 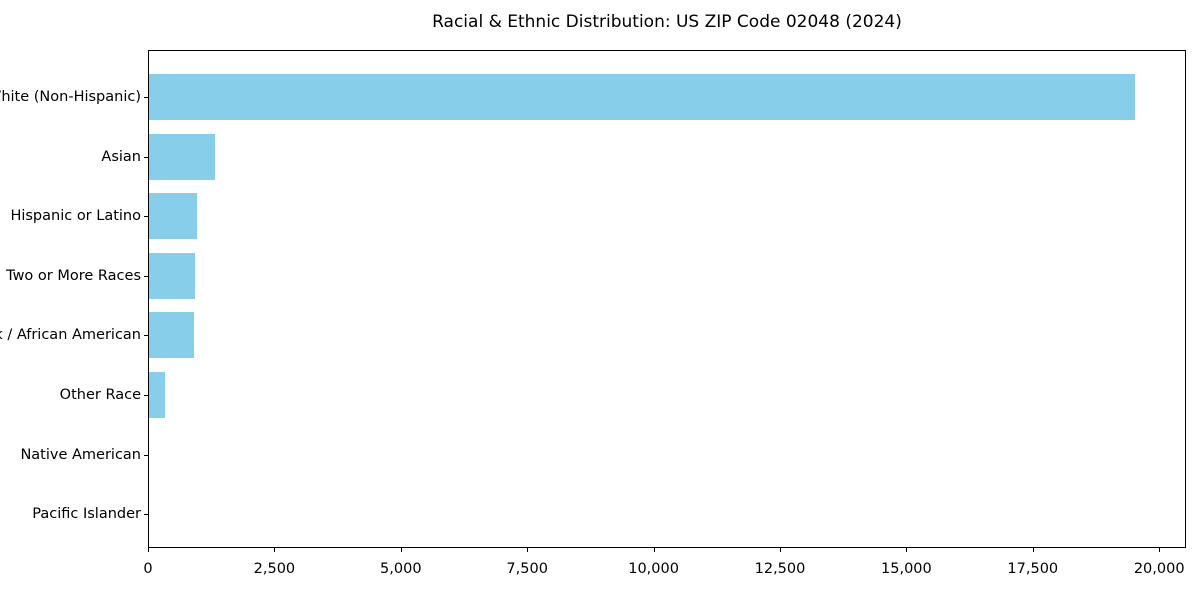 What do you see at coordinates (157, 395) in the screenshot?
I see `bar-other-race` at bounding box center [157, 395].